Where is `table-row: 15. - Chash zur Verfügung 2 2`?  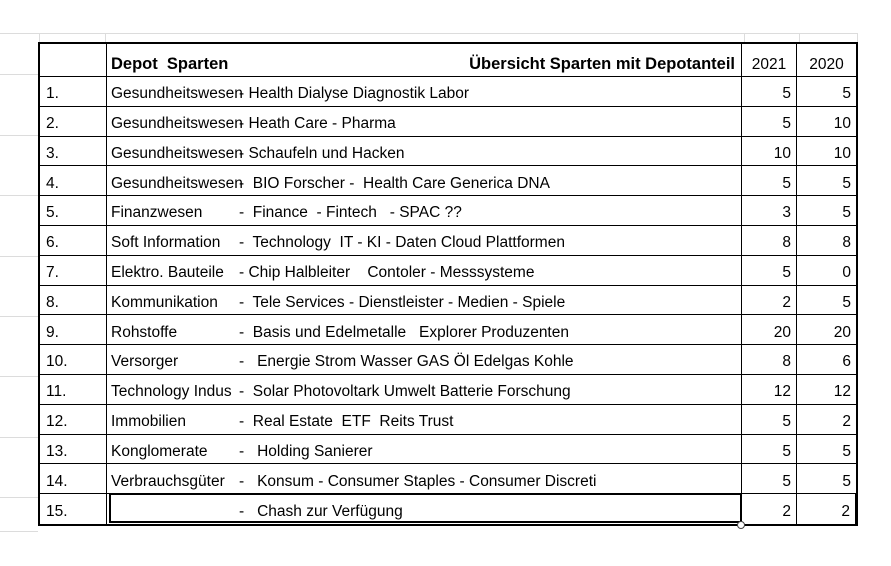
table-row: 15. - Chash zur Verfügung 2 2 is located at coordinates (448, 510).